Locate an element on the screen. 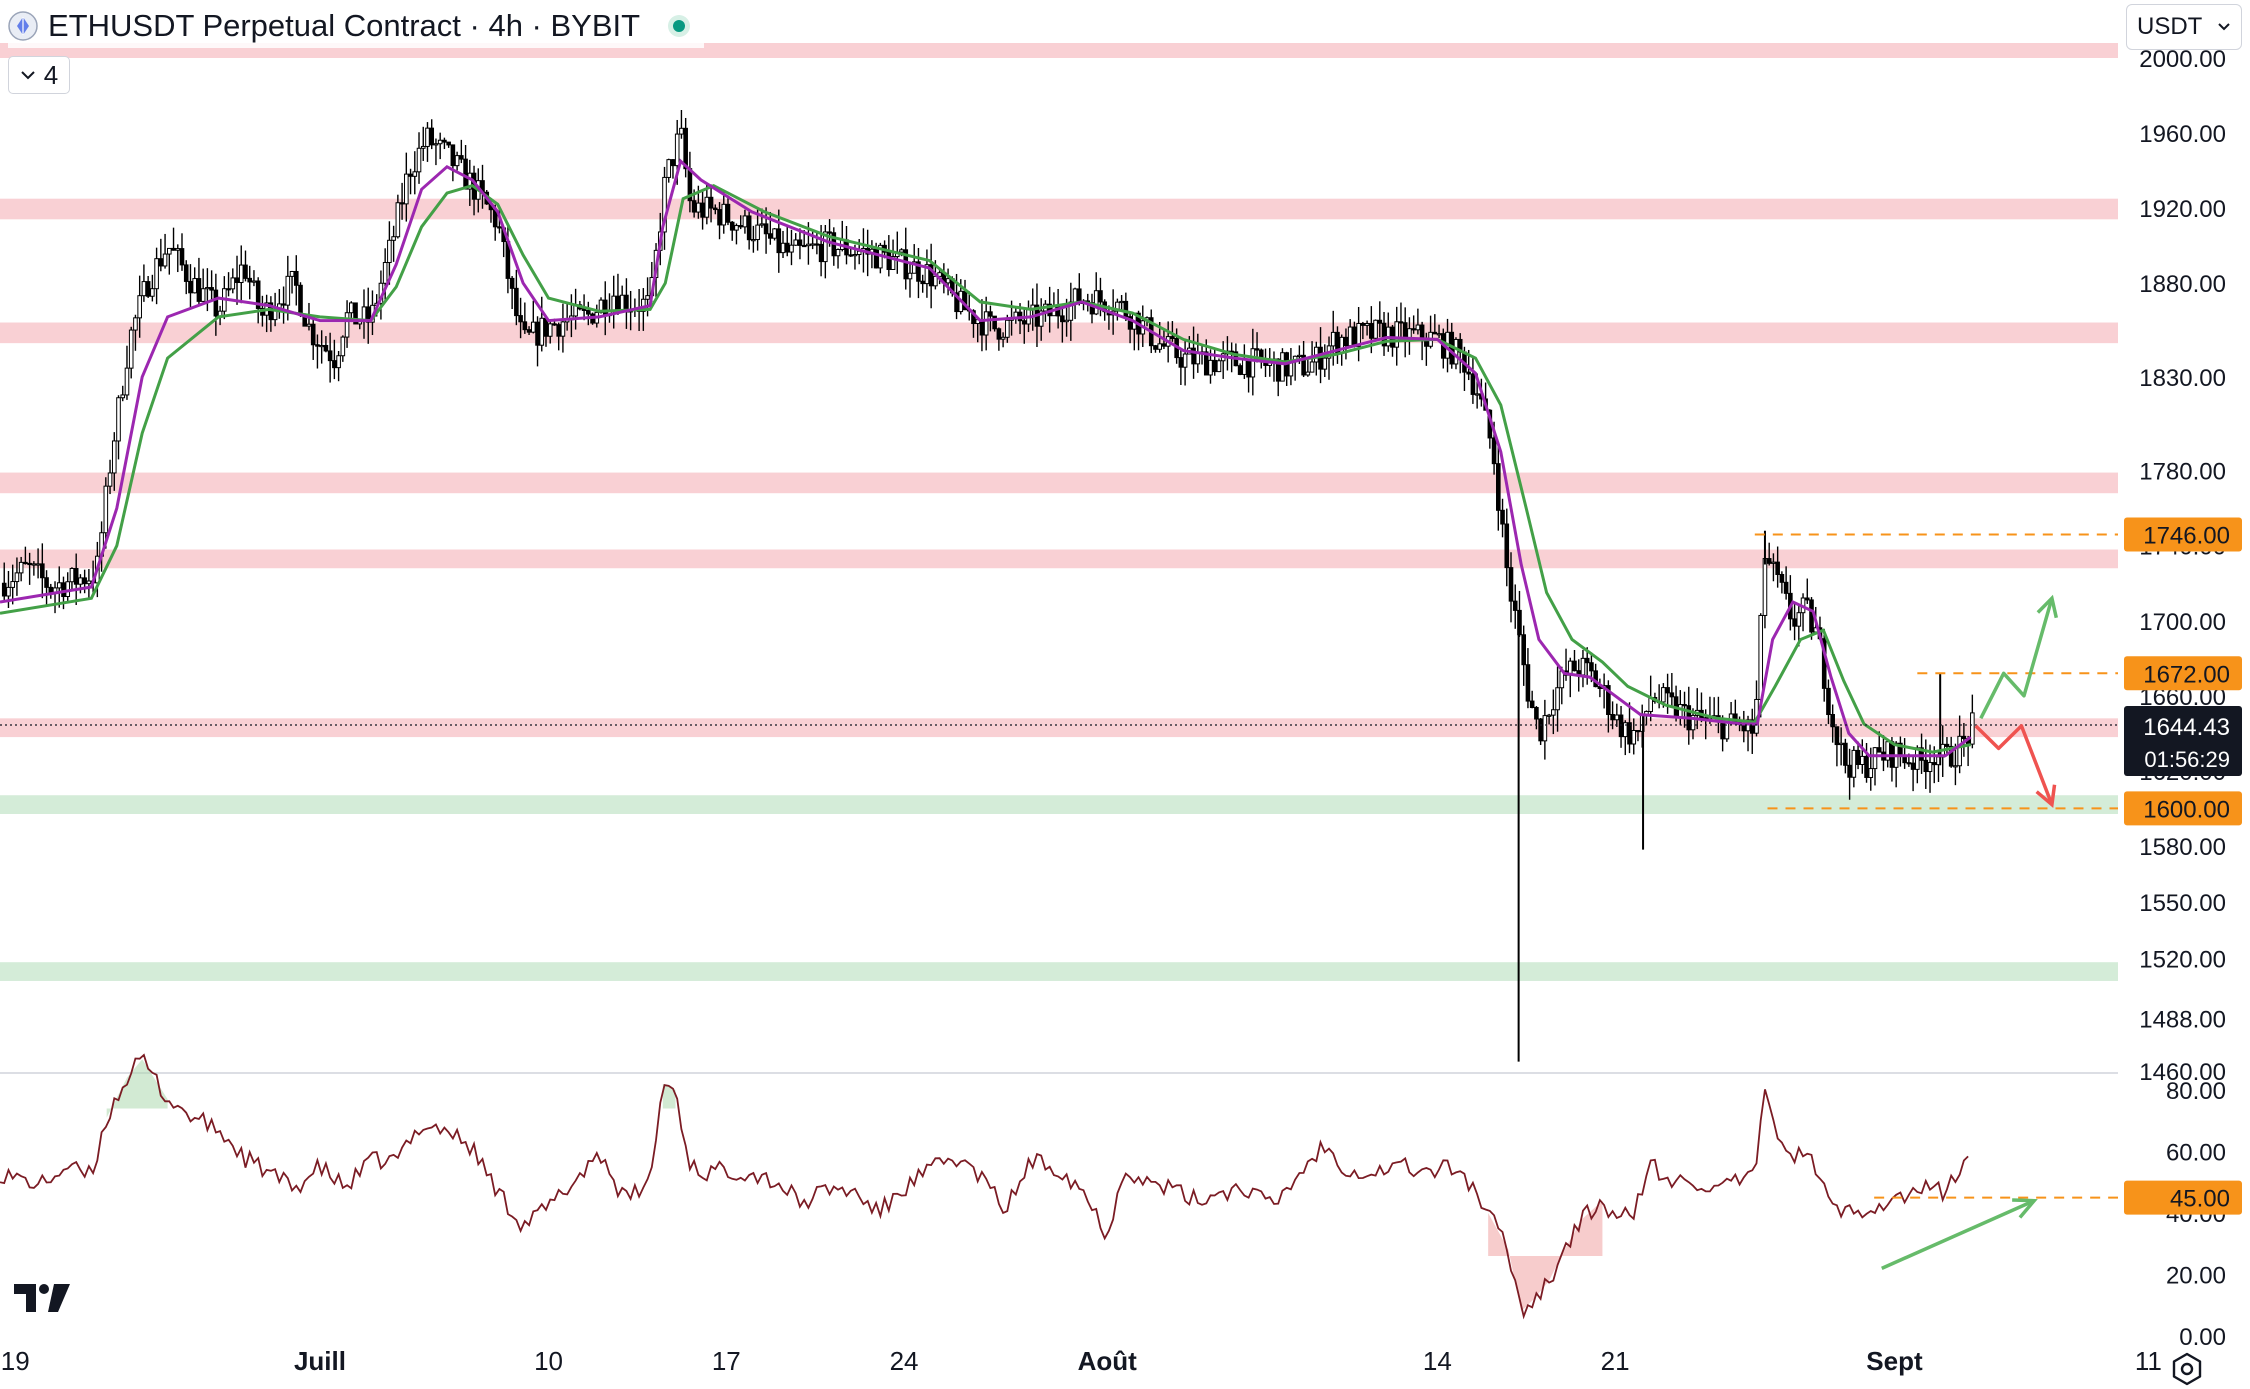 The width and height of the screenshot is (2250, 1389). bullish-projection-arrow-head is located at coordinates (2047, 606).